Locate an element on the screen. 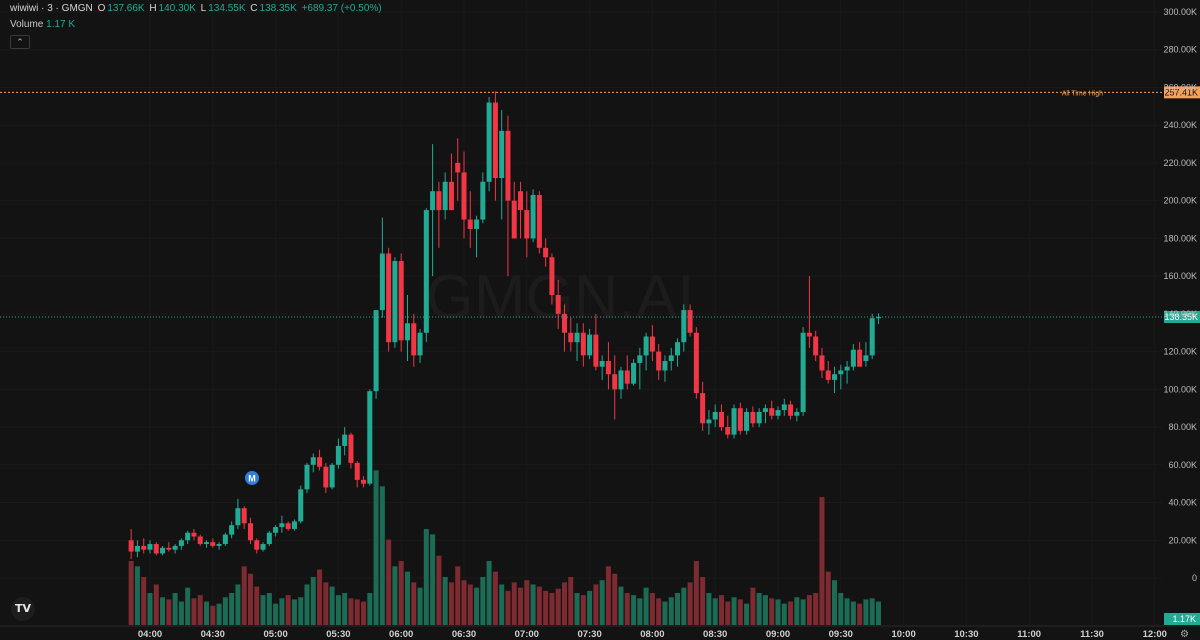 This screenshot has width=1200, height=640. y-tick-label: 300.00K is located at coordinates (1180, 12).